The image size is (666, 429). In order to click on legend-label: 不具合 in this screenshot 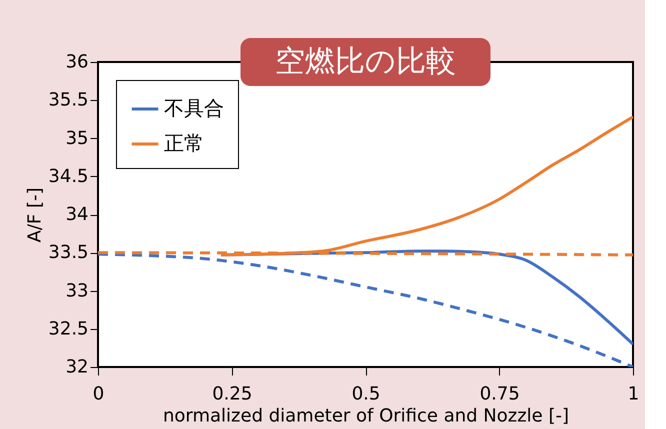, I will do `click(194, 108)`.